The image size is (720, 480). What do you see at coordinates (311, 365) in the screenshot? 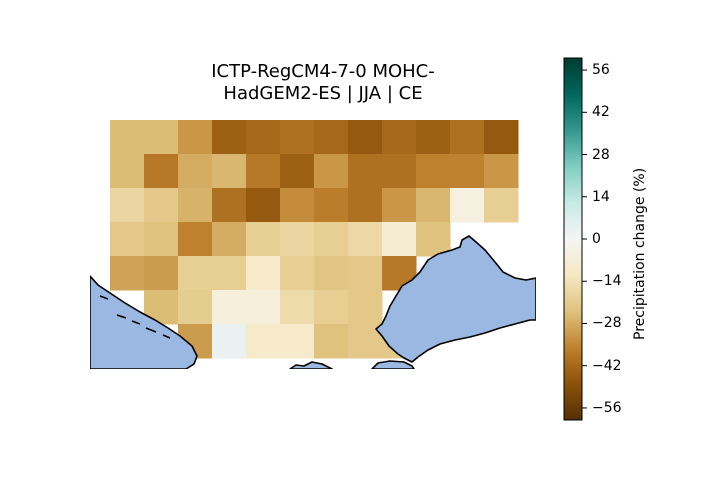
I see `aegean-sea` at bounding box center [311, 365].